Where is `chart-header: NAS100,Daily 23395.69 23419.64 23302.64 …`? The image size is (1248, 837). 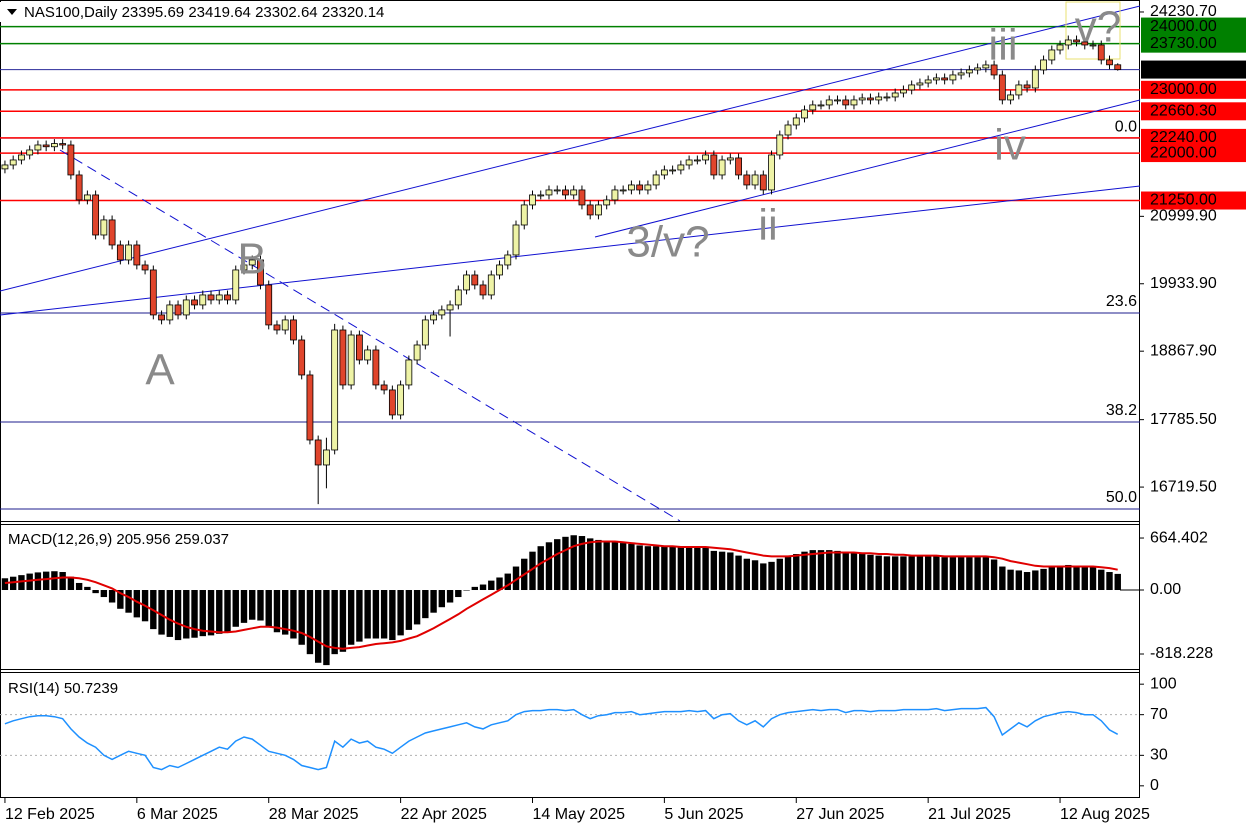
chart-header: NAS100,Daily 23395.69 23419.64 23302.64 … is located at coordinates (204, 12).